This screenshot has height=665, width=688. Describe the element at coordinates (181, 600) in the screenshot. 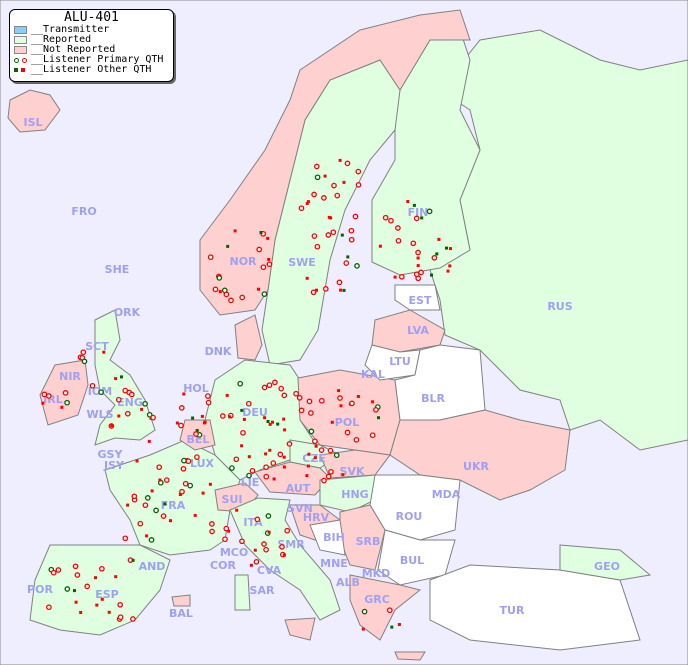

I see `region-bal` at that location.